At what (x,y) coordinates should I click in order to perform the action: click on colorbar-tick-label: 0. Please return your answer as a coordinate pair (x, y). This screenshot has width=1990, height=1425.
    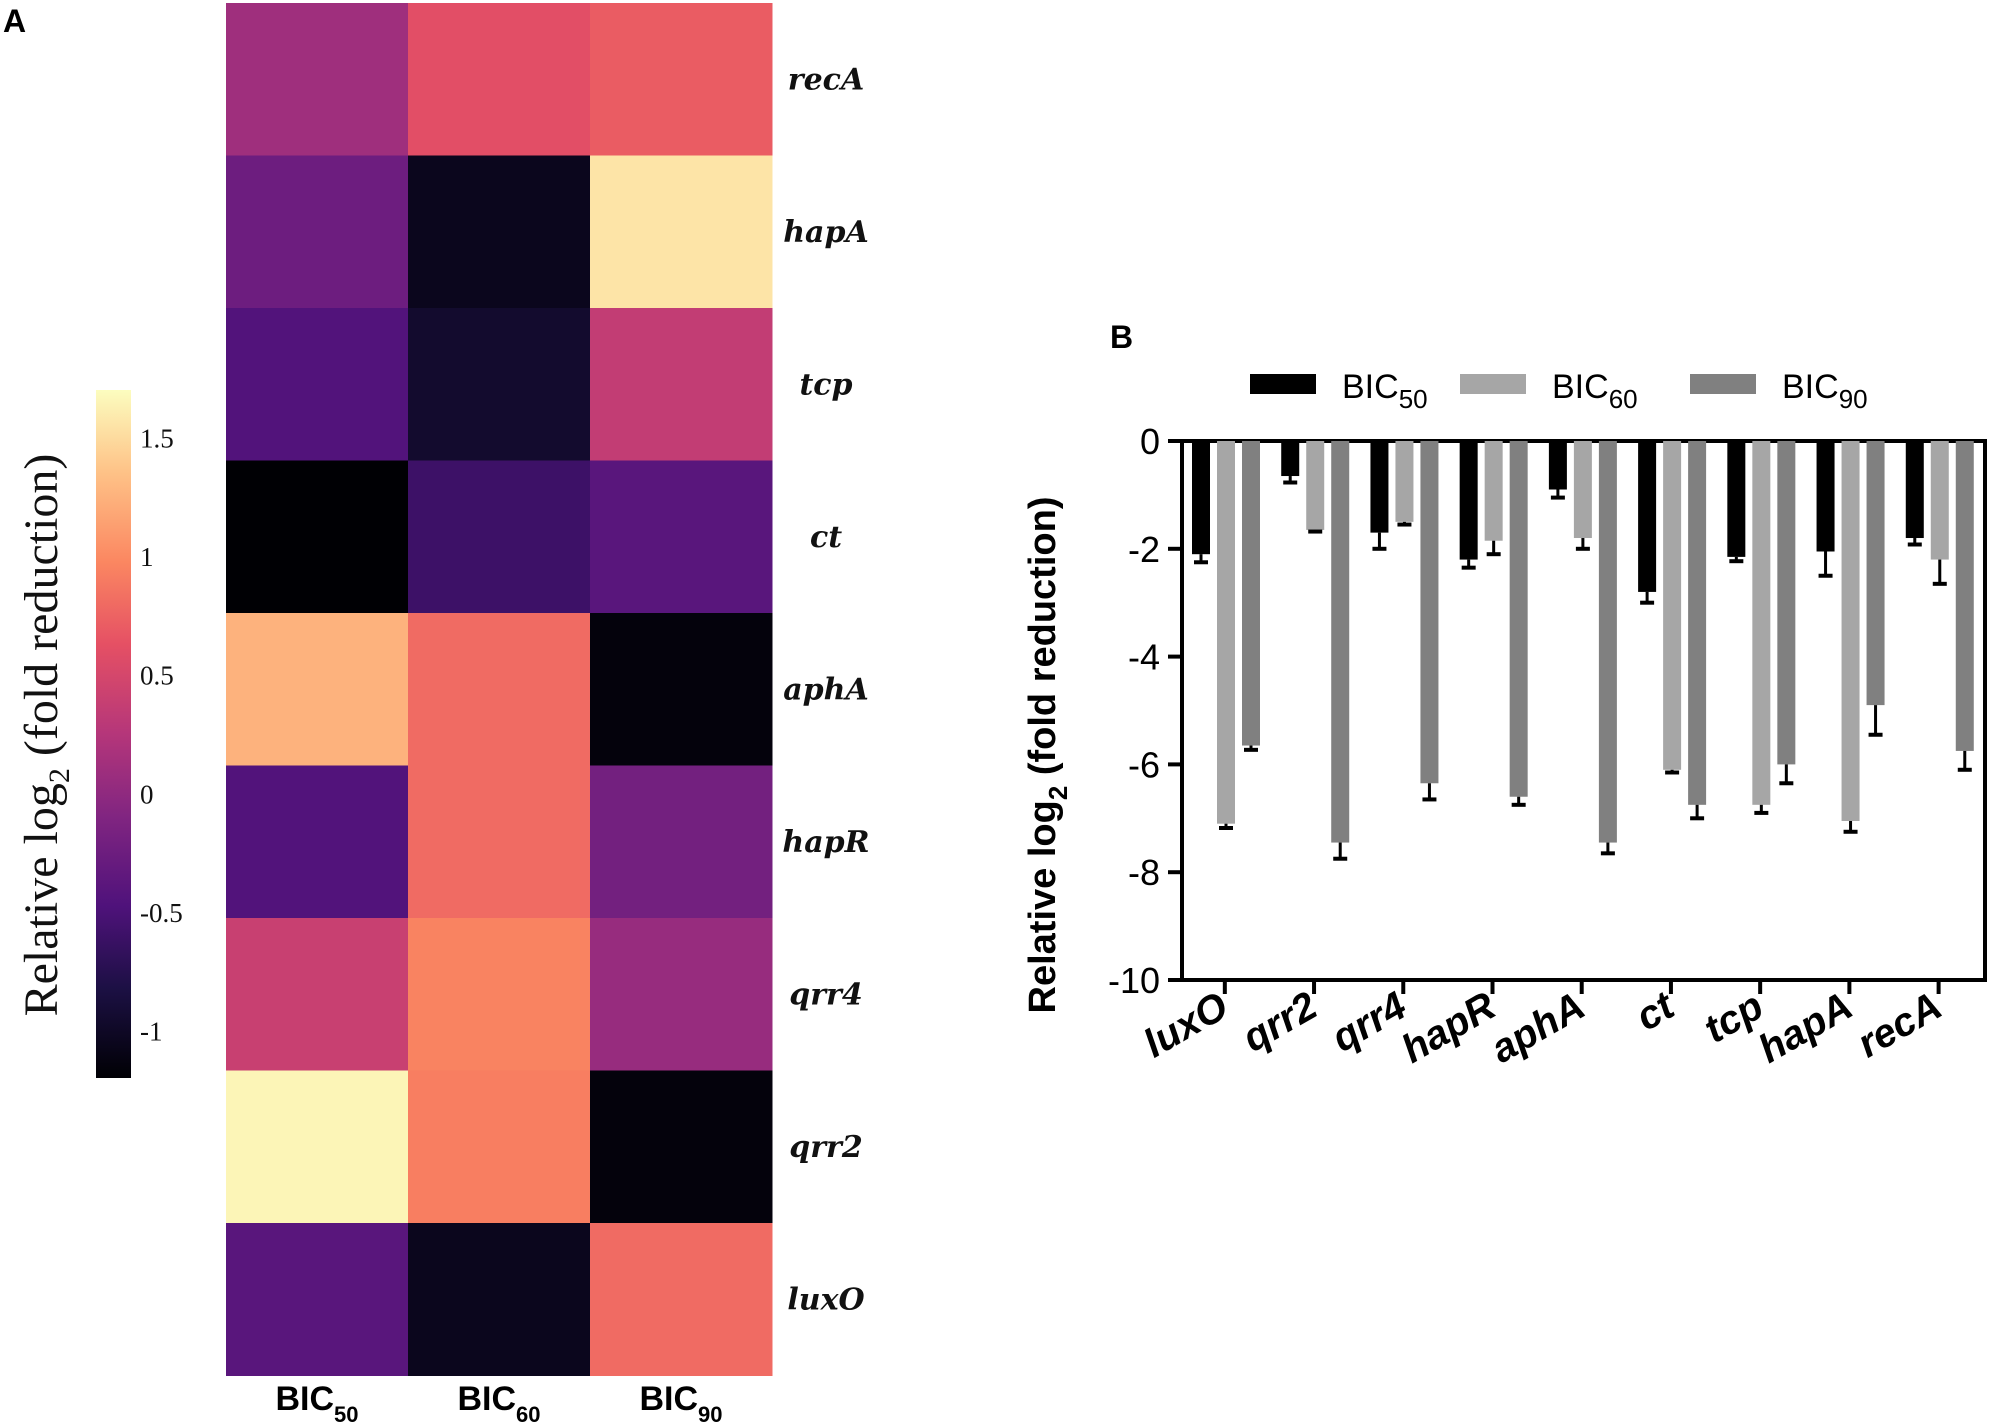
    Looking at the image, I should click on (147, 794).